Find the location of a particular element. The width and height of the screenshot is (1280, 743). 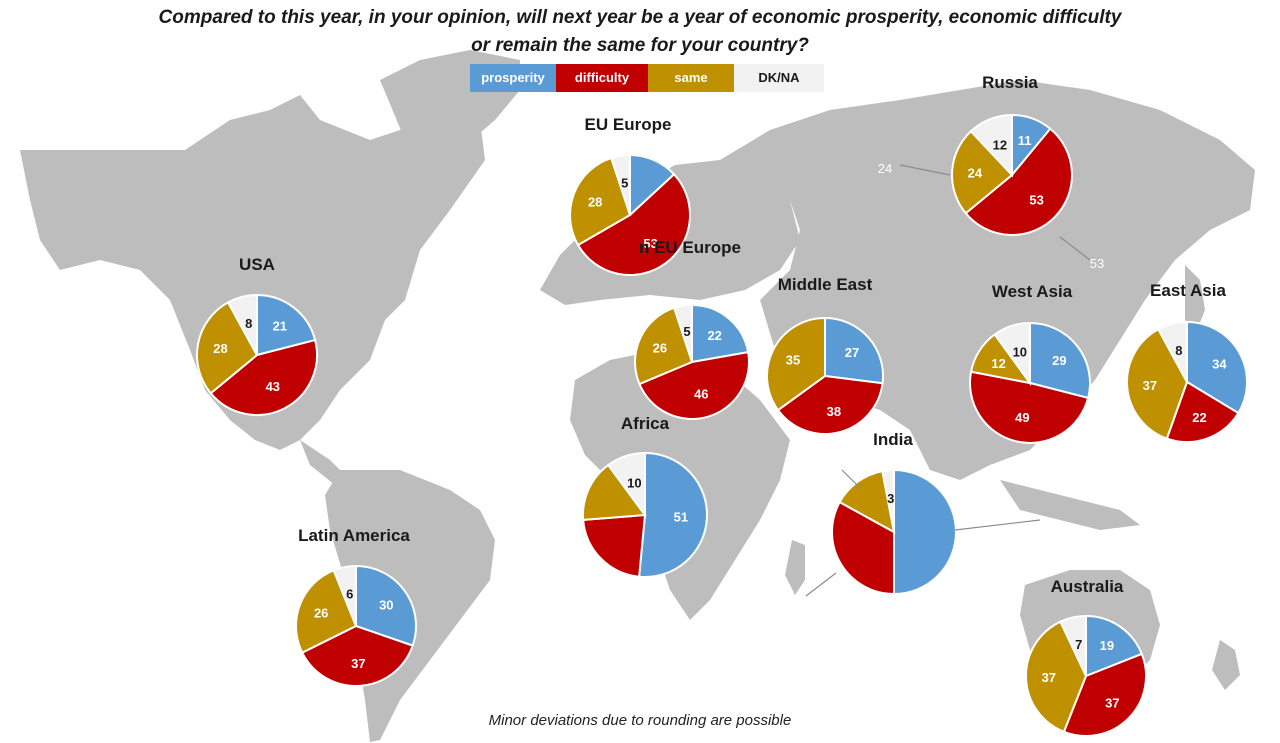

region-label-latin-america: Latin America is located at coordinates (354, 535).